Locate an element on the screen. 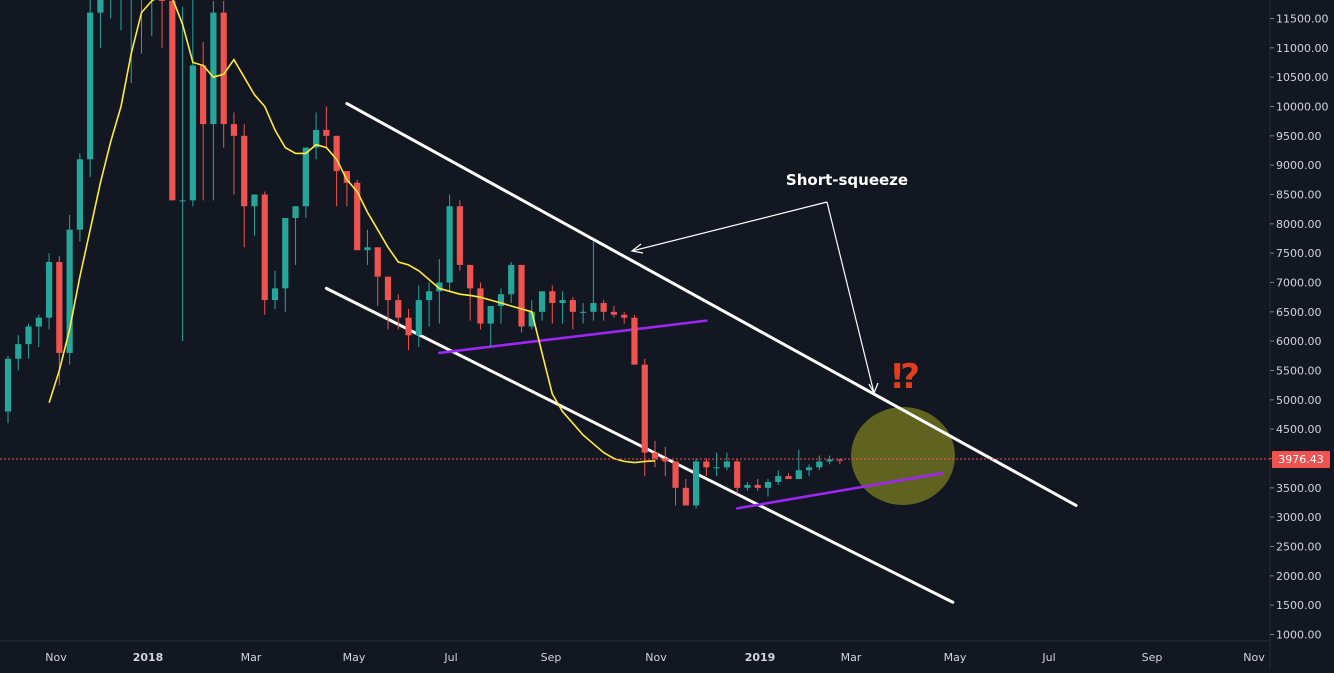  y-tick-label: 10500.00 is located at coordinates (1302, 77).